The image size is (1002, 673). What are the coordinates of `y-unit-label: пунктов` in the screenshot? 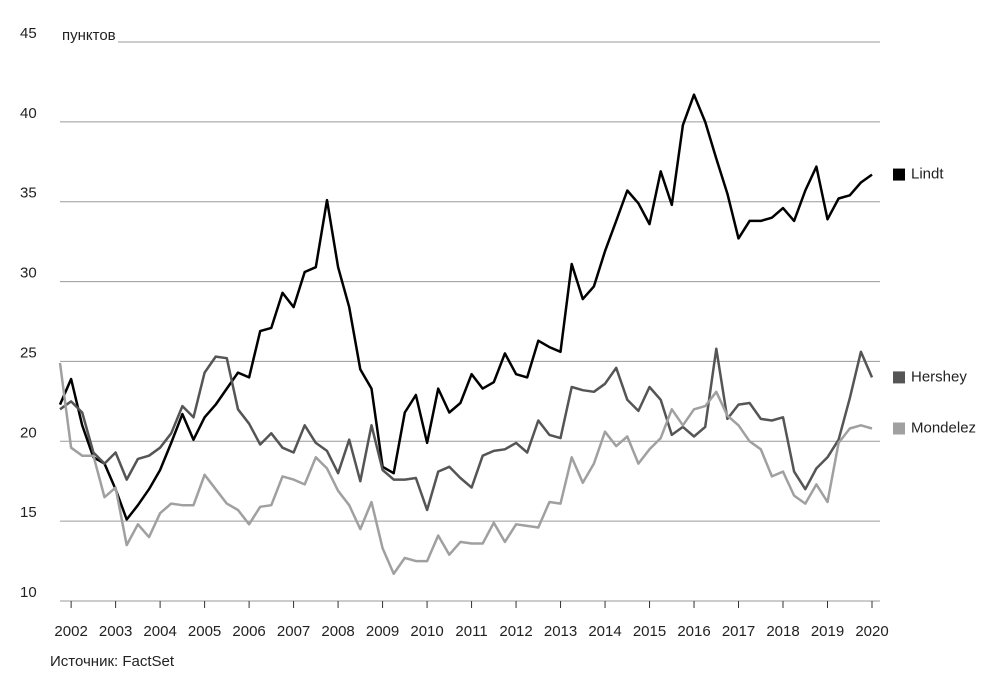 It's located at (89, 35).